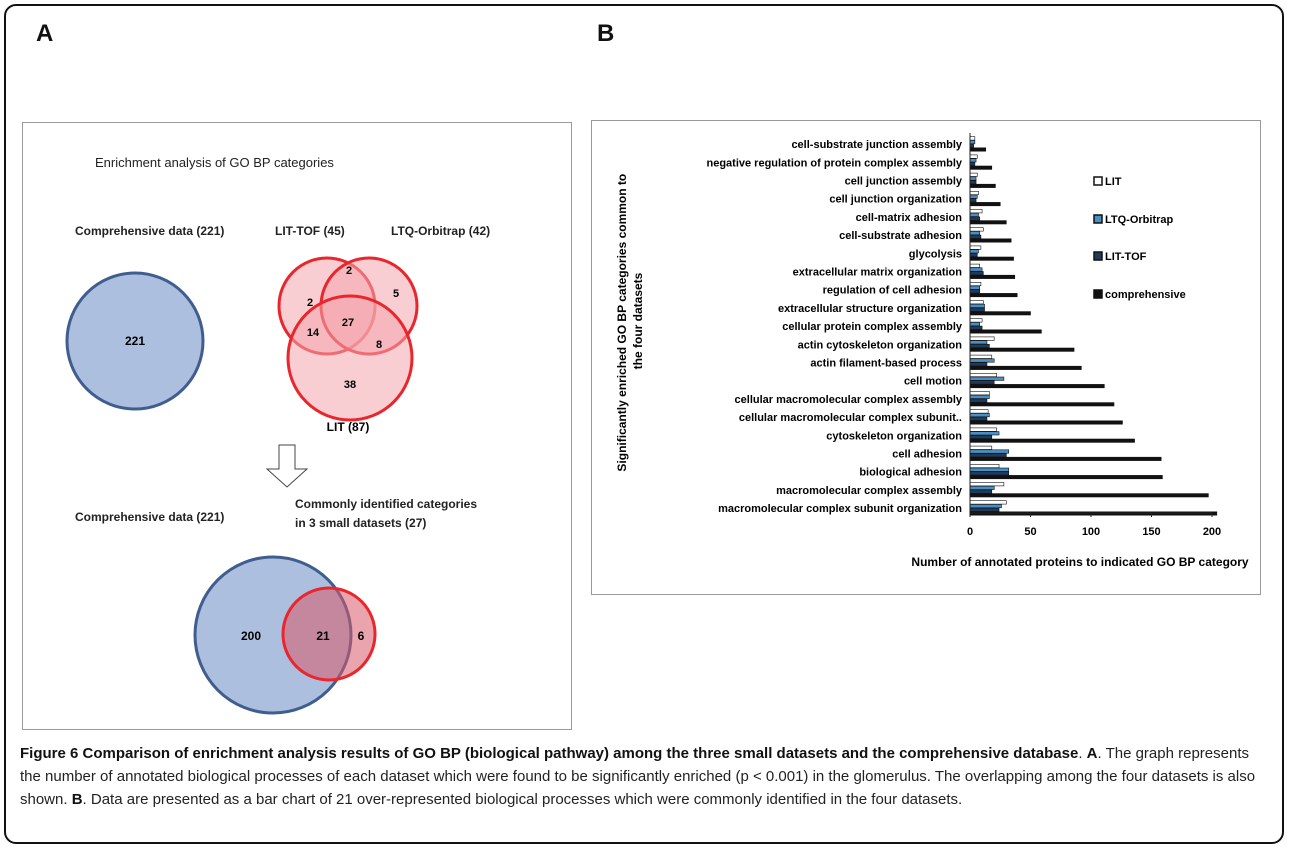 The height and width of the screenshot is (849, 1290). Describe the element at coordinates (1030, 532) in the screenshot. I see `x-tick-label: 50` at that location.